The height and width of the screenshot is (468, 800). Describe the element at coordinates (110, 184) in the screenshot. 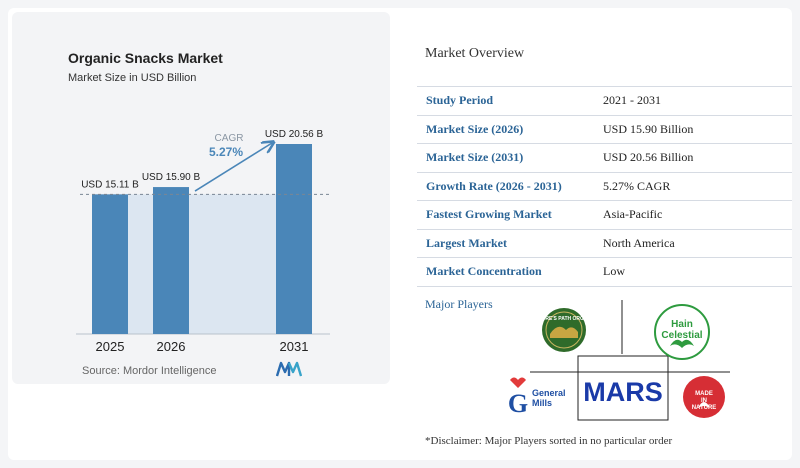

I see `bar-value-label: USD 15.11 B` at that location.